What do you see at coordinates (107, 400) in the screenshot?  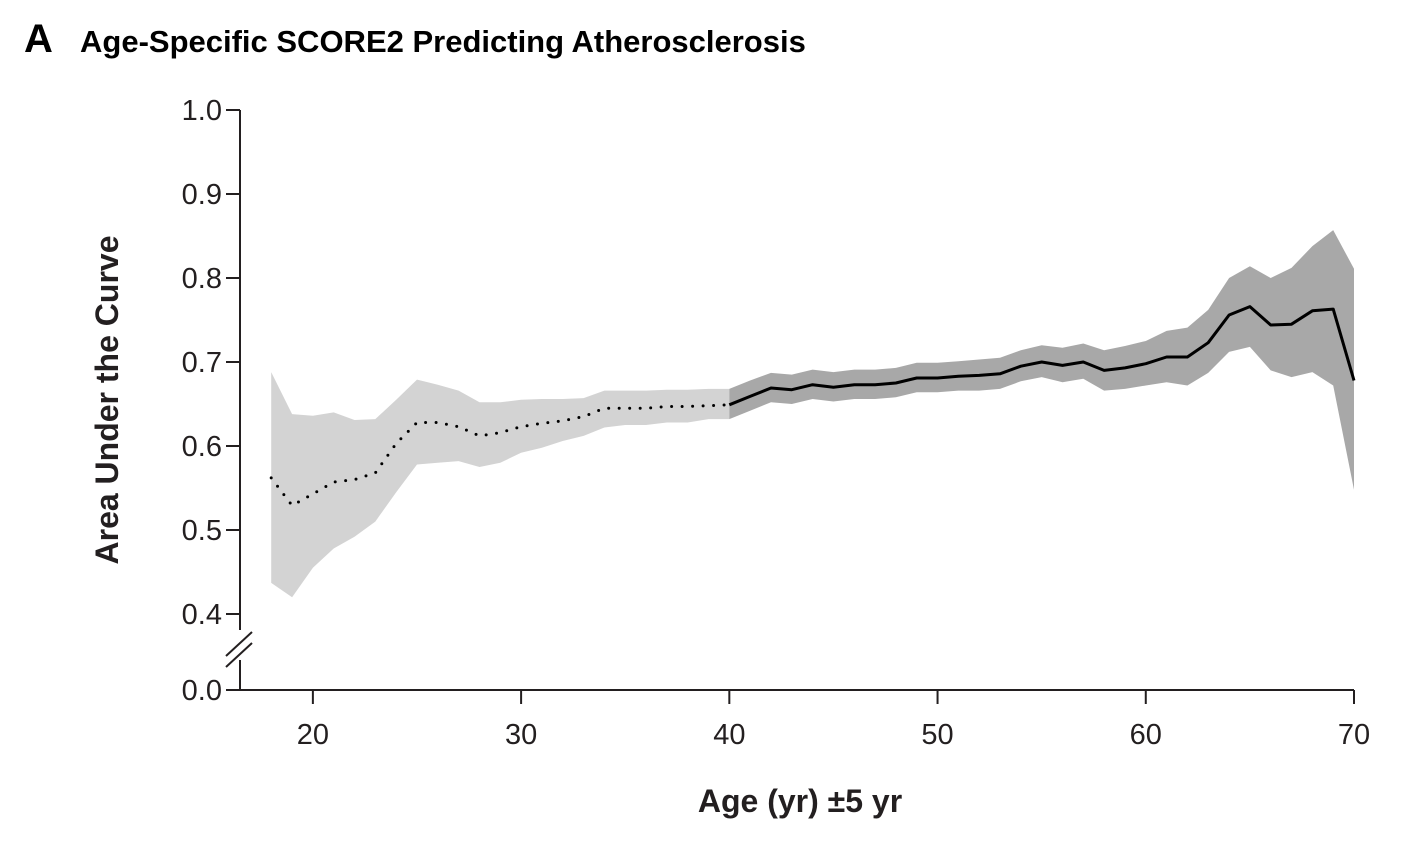 I see `y-axis-label: Area Under the Curve` at bounding box center [107, 400].